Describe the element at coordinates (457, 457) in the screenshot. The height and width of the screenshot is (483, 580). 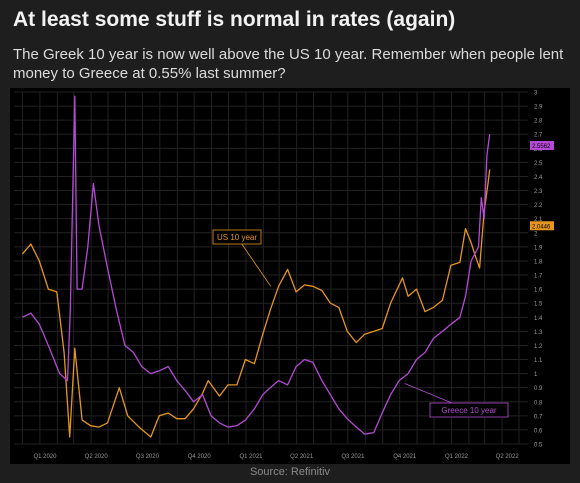
I see `x-quarter-label: Q1 2022` at that location.